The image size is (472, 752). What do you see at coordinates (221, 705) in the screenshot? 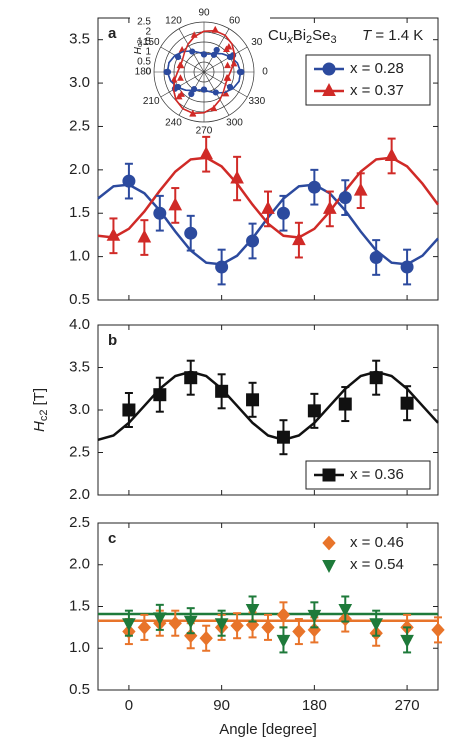
I see `x-tick-label: 90` at bounding box center [221, 705].